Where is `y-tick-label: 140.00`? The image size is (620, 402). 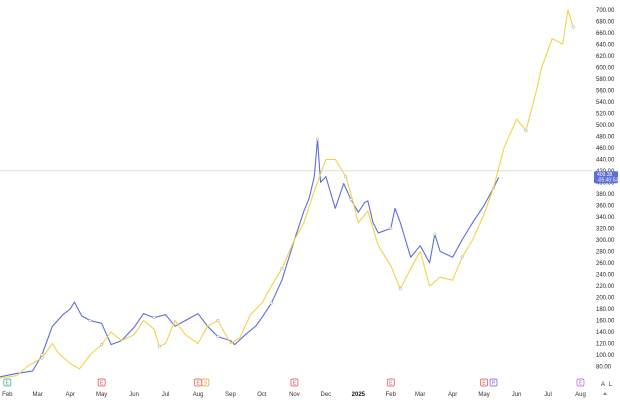
y-tick-label: 140.00 is located at coordinates (605, 333).